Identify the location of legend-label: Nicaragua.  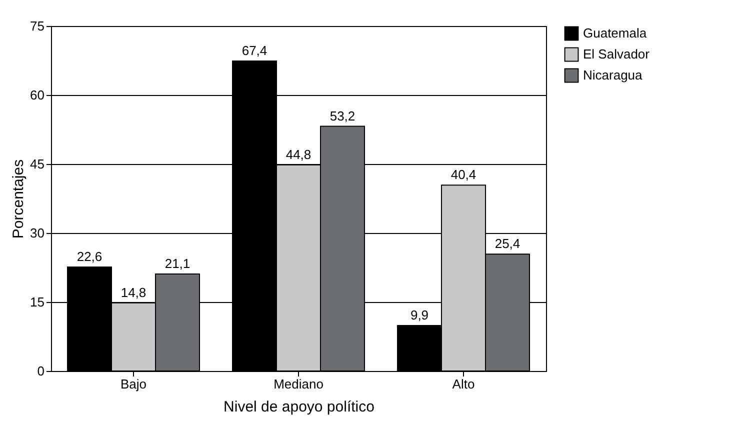
(613, 75).